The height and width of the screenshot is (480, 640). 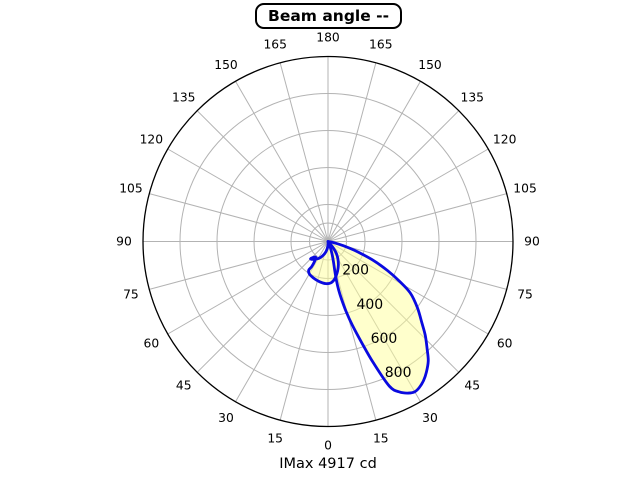 I want to click on angle-tick-label: 180, so click(x=327, y=38).